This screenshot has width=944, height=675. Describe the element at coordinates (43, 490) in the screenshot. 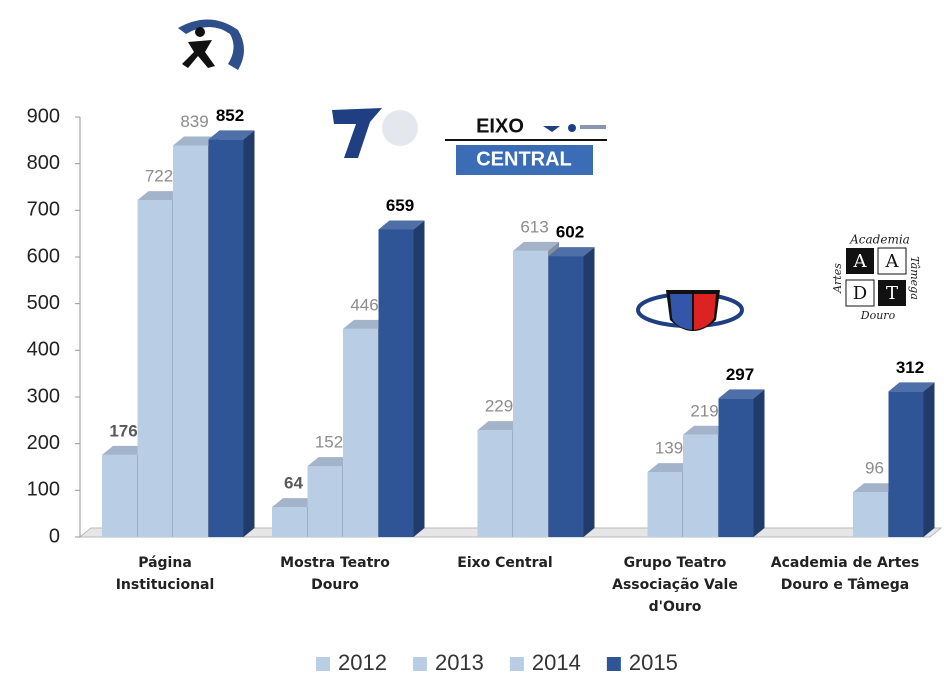

I see `y-tick-label: 100` at that location.